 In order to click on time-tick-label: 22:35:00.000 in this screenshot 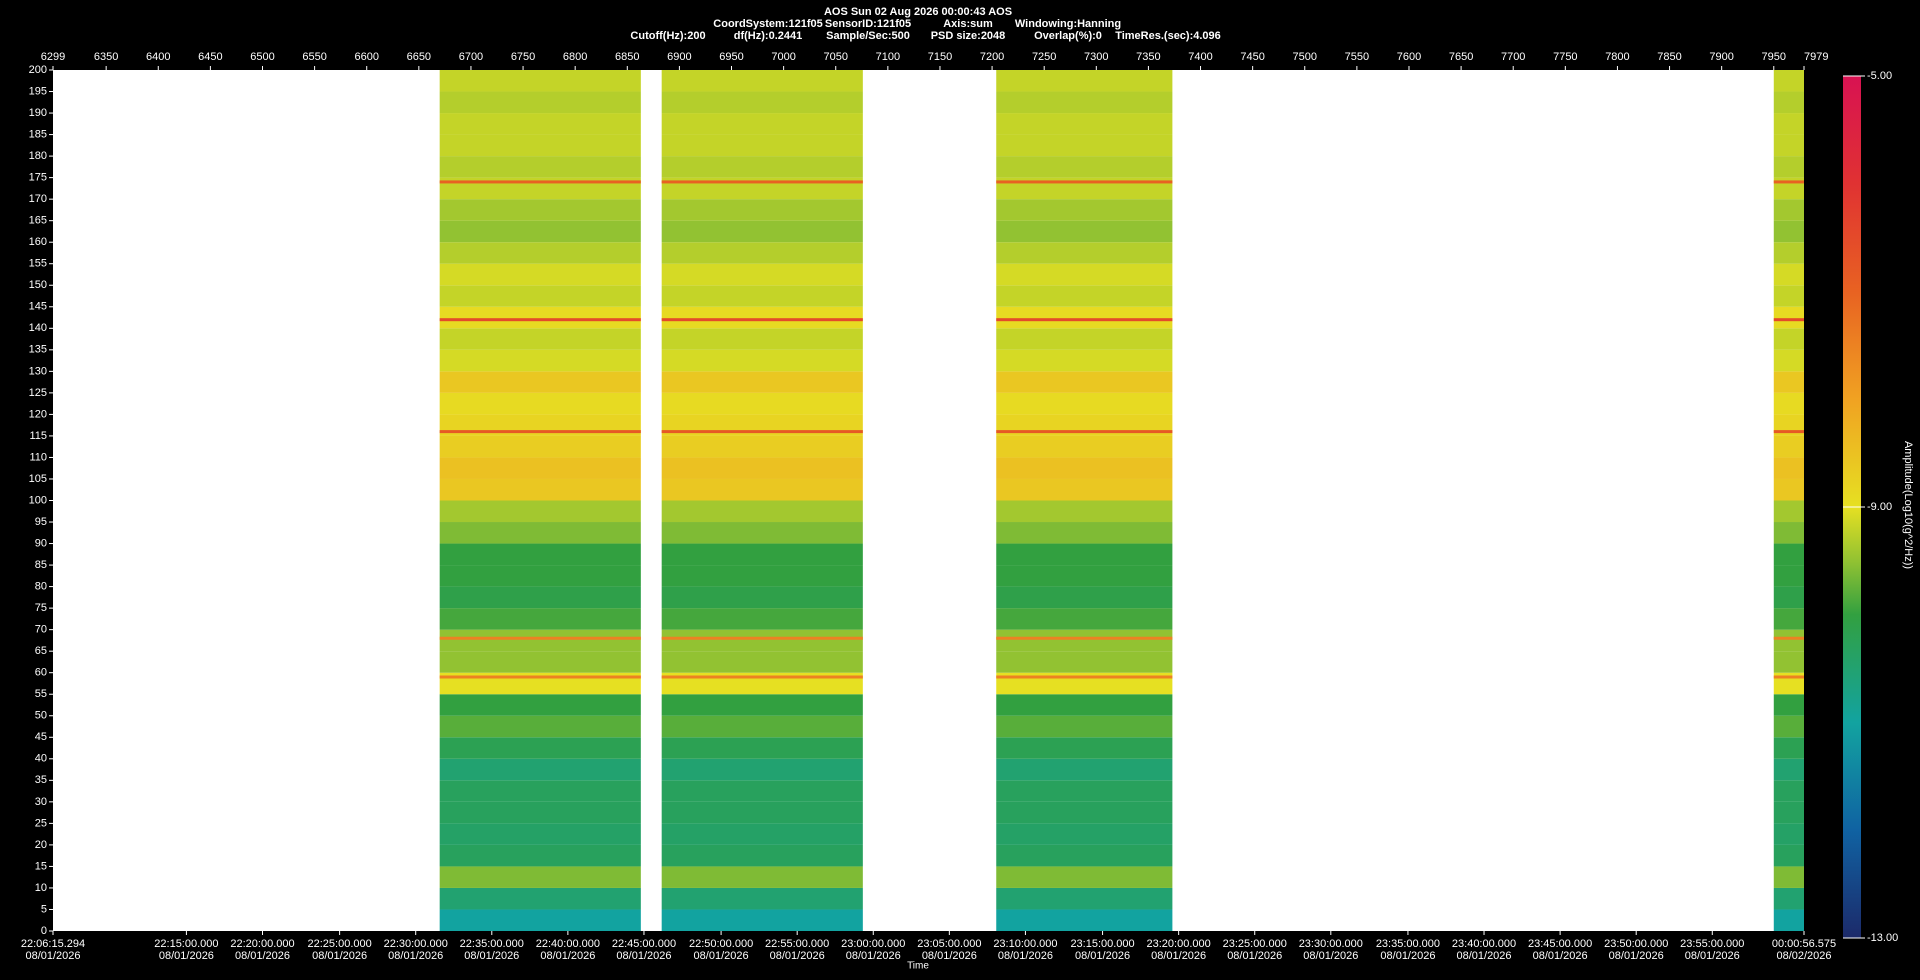, I will do `click(492, 944)`.